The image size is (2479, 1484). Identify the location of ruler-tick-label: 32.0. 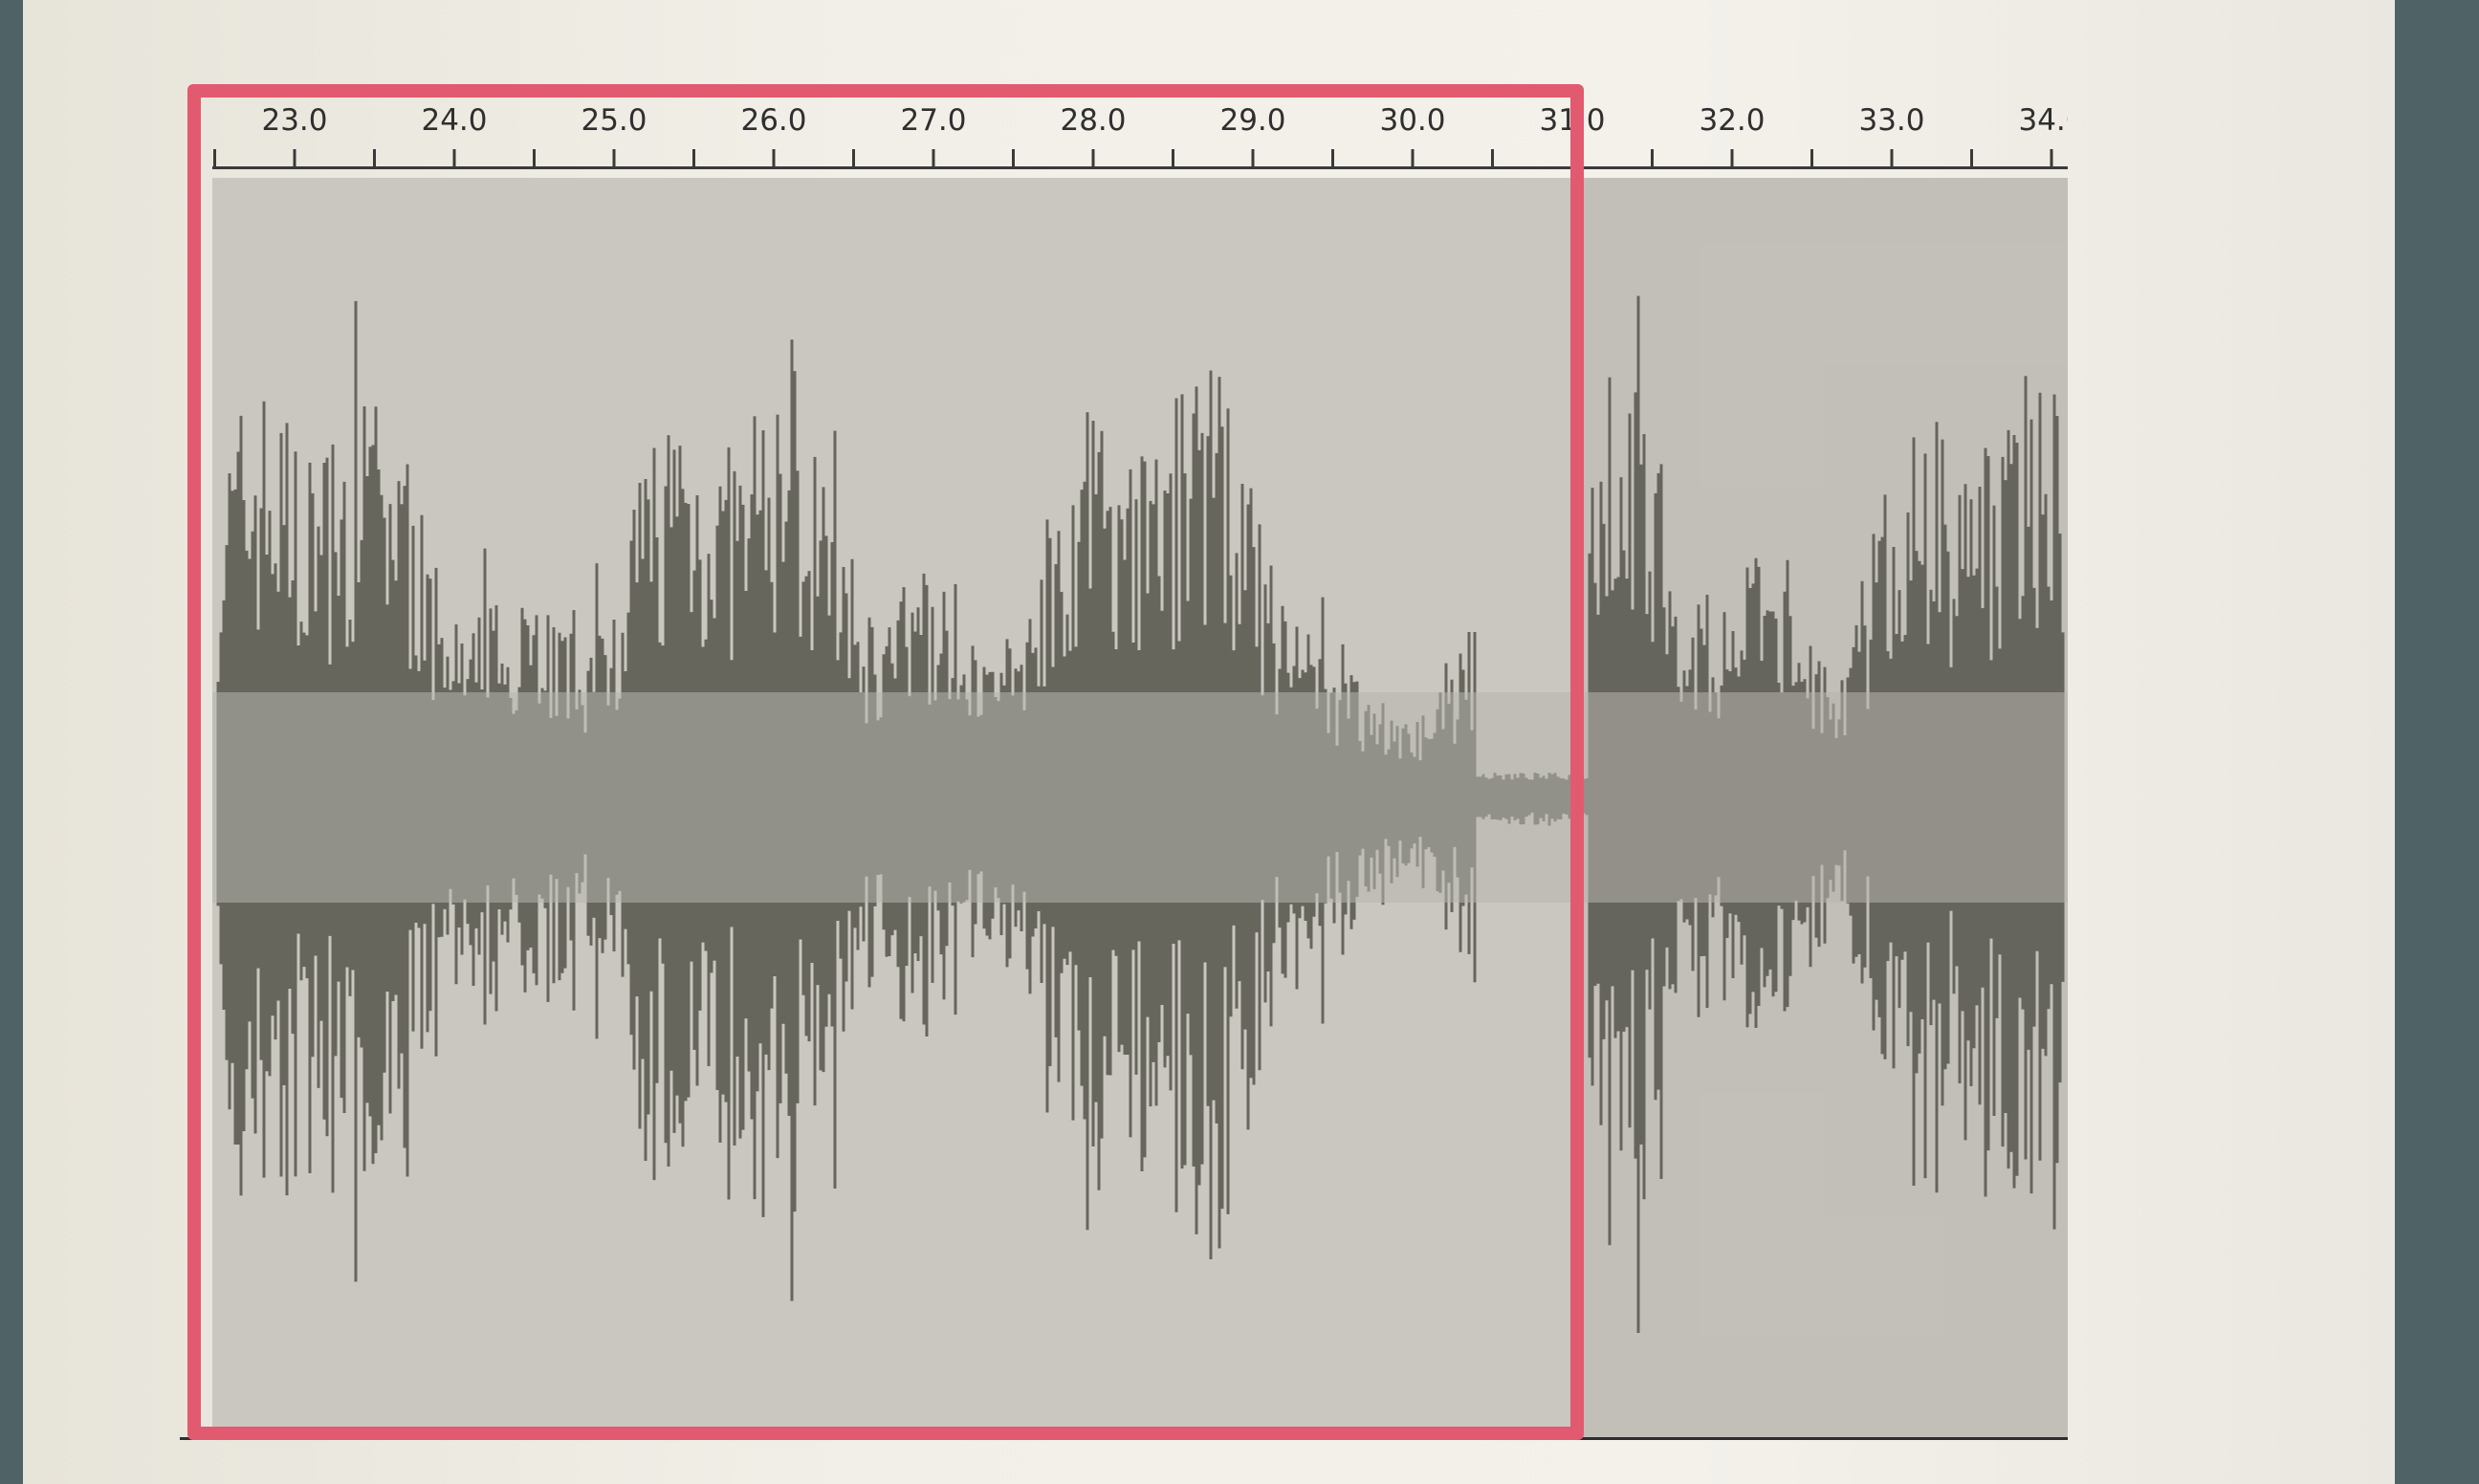
(1732, 120).